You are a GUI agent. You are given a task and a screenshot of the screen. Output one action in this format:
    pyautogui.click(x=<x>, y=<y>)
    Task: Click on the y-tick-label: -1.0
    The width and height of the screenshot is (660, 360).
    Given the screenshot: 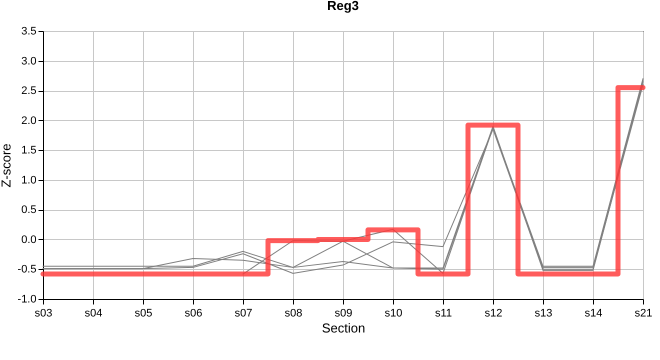 What is the action you would take?
    pyautogui.click(x=27, y=300)
    